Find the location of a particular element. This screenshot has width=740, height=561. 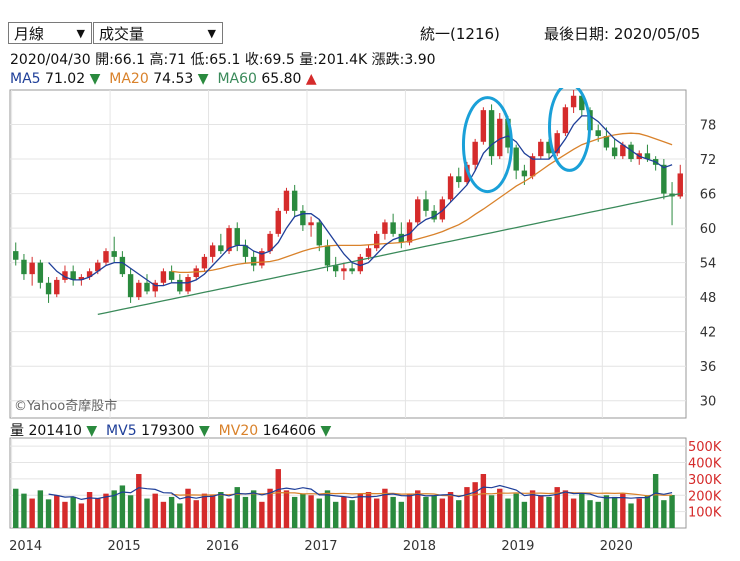

x-tick-label: 2019 is located at coordinates (517, 546).